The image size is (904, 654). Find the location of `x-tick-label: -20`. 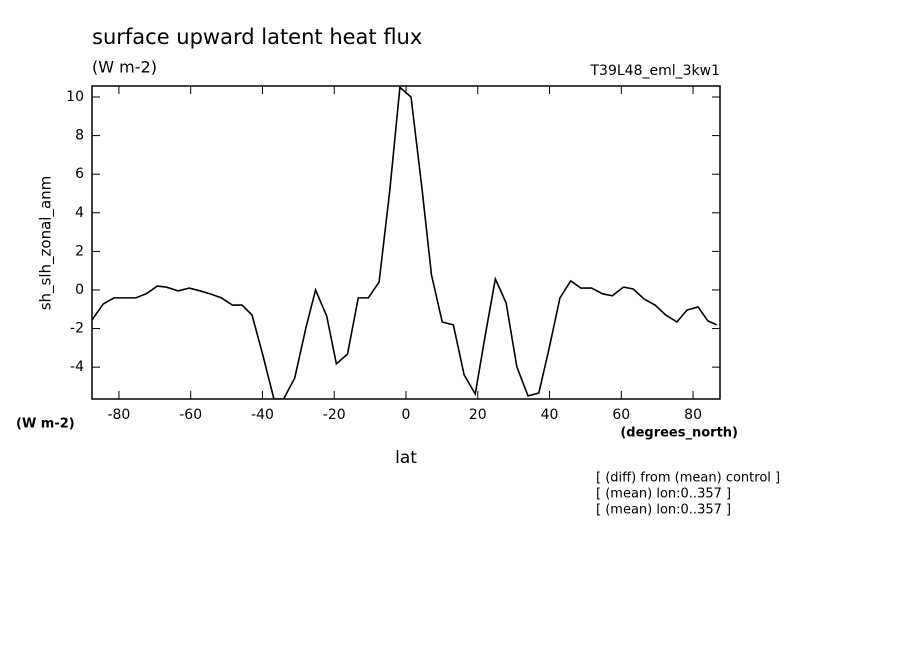

x-tick-label: -20 is located at coordinates (334, 415).